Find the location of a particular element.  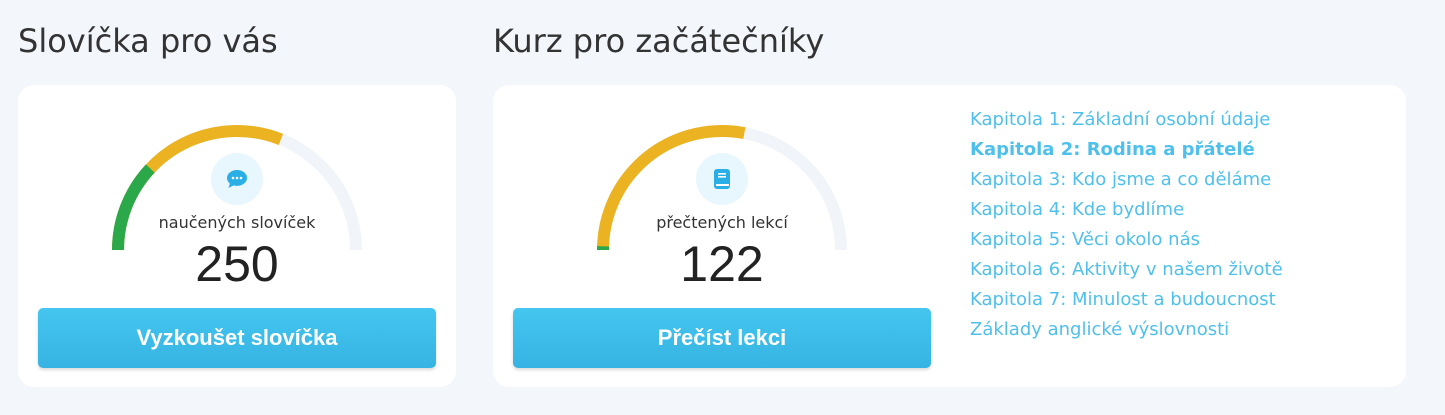

chapter-link: Kapitola 1: Základní osobní údaje is located at coordinates (1120, 119).